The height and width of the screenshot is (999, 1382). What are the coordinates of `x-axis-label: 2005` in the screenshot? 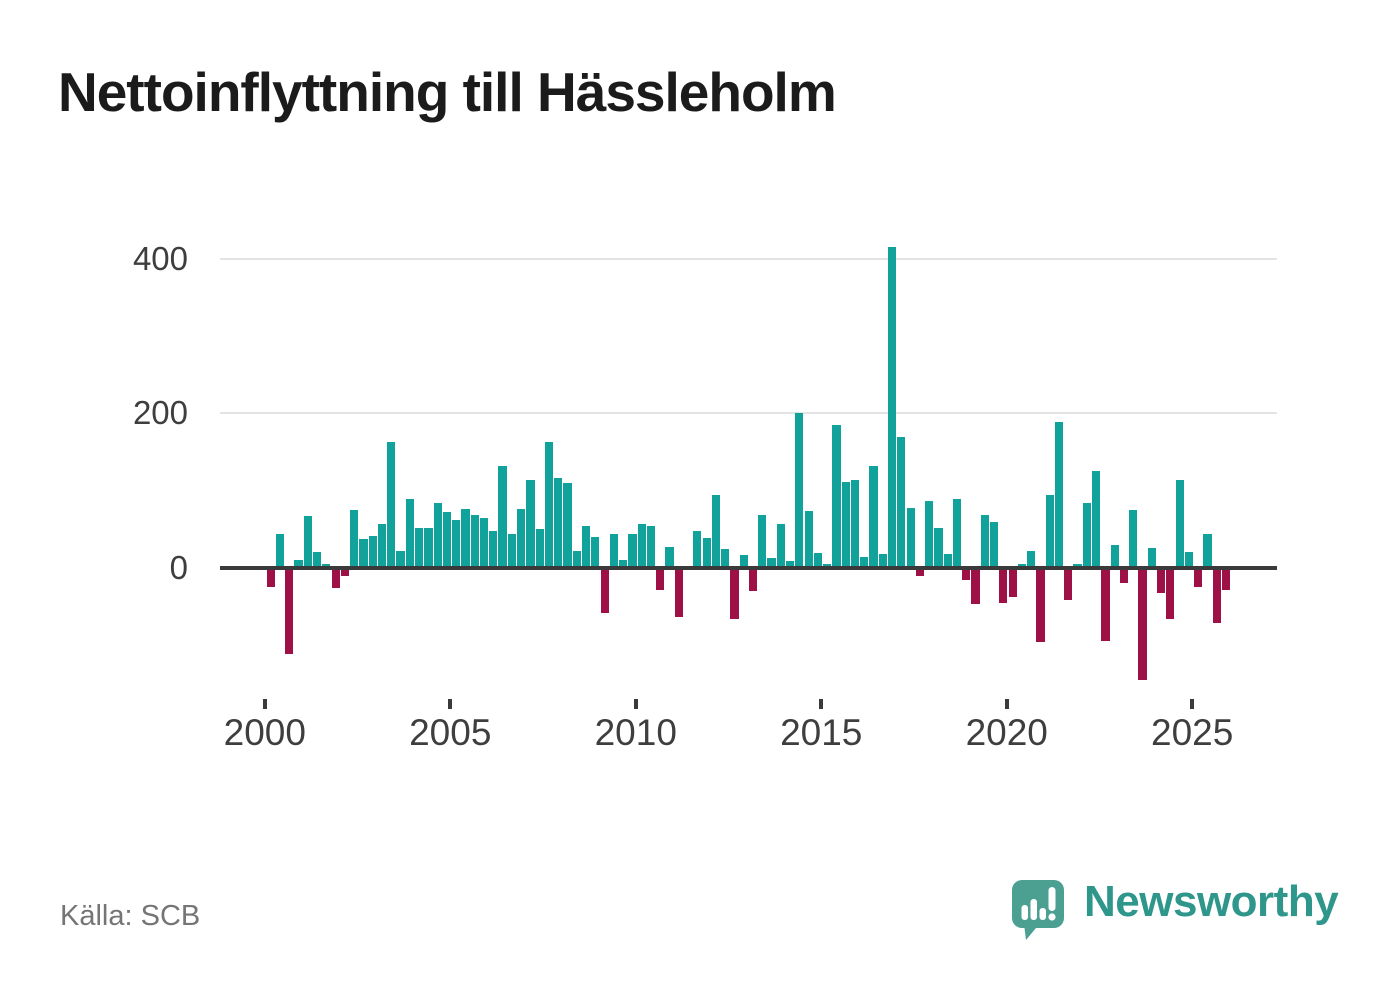 It's located at (450, 732).